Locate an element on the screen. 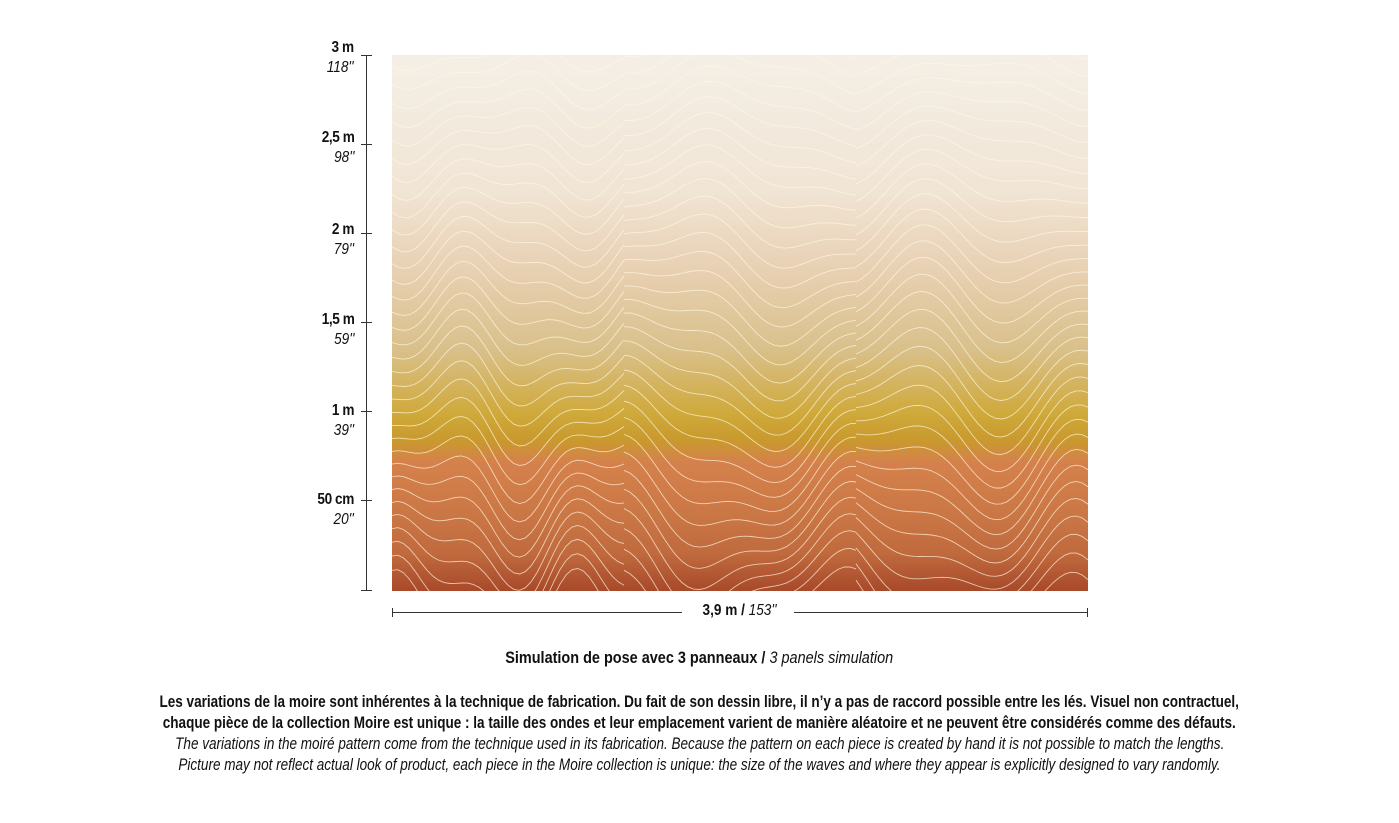  height-metric: 2,5 m is located at coordinates (337, 137).